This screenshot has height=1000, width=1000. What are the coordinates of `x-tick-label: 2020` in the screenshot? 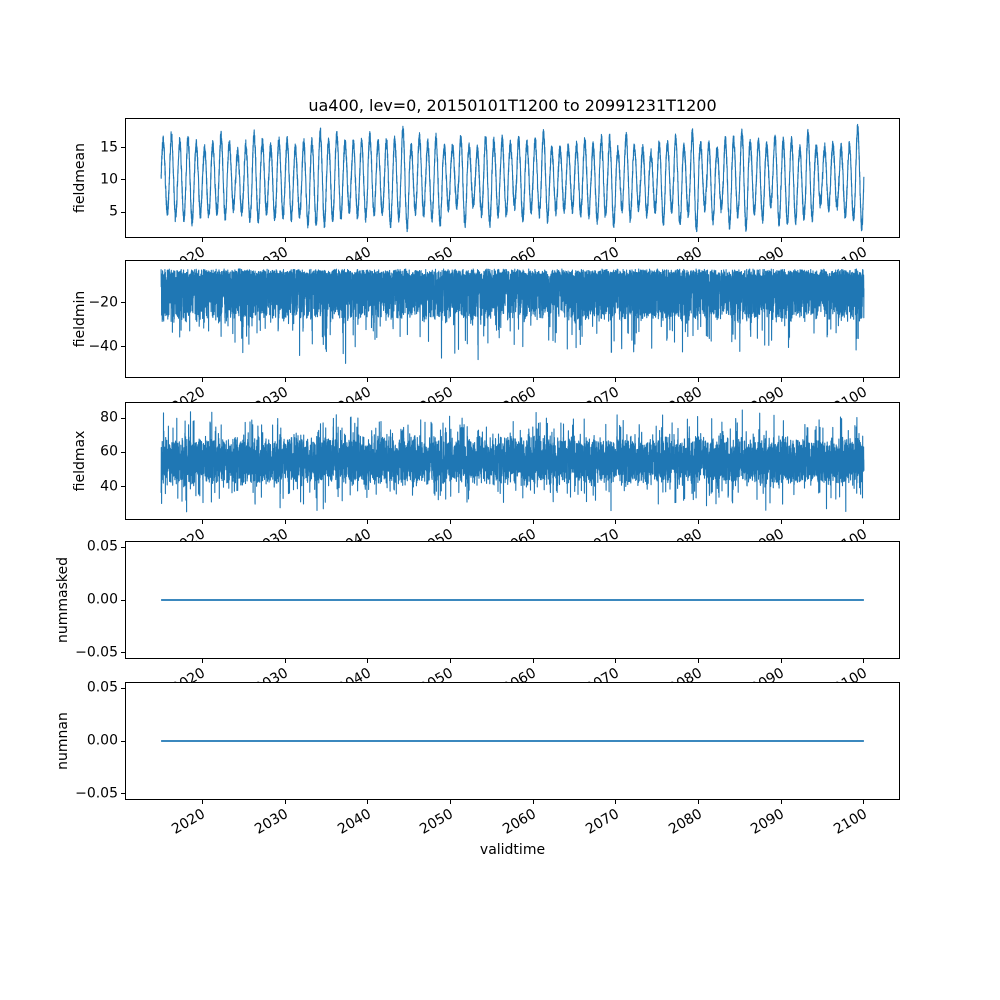 It's located at (189, 822).